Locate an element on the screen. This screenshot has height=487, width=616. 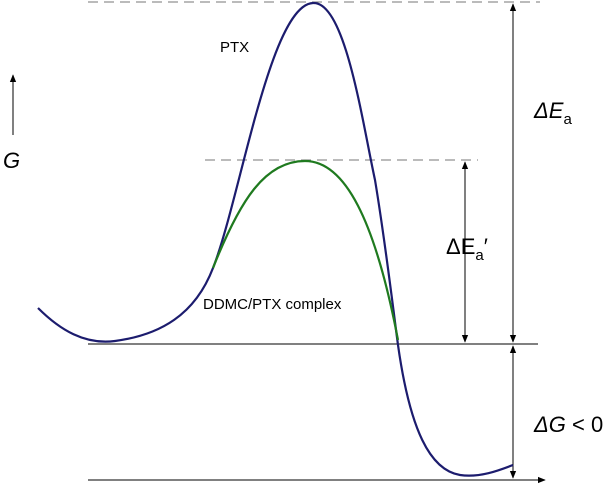
complex-curve is located at coordinates (305, 250).